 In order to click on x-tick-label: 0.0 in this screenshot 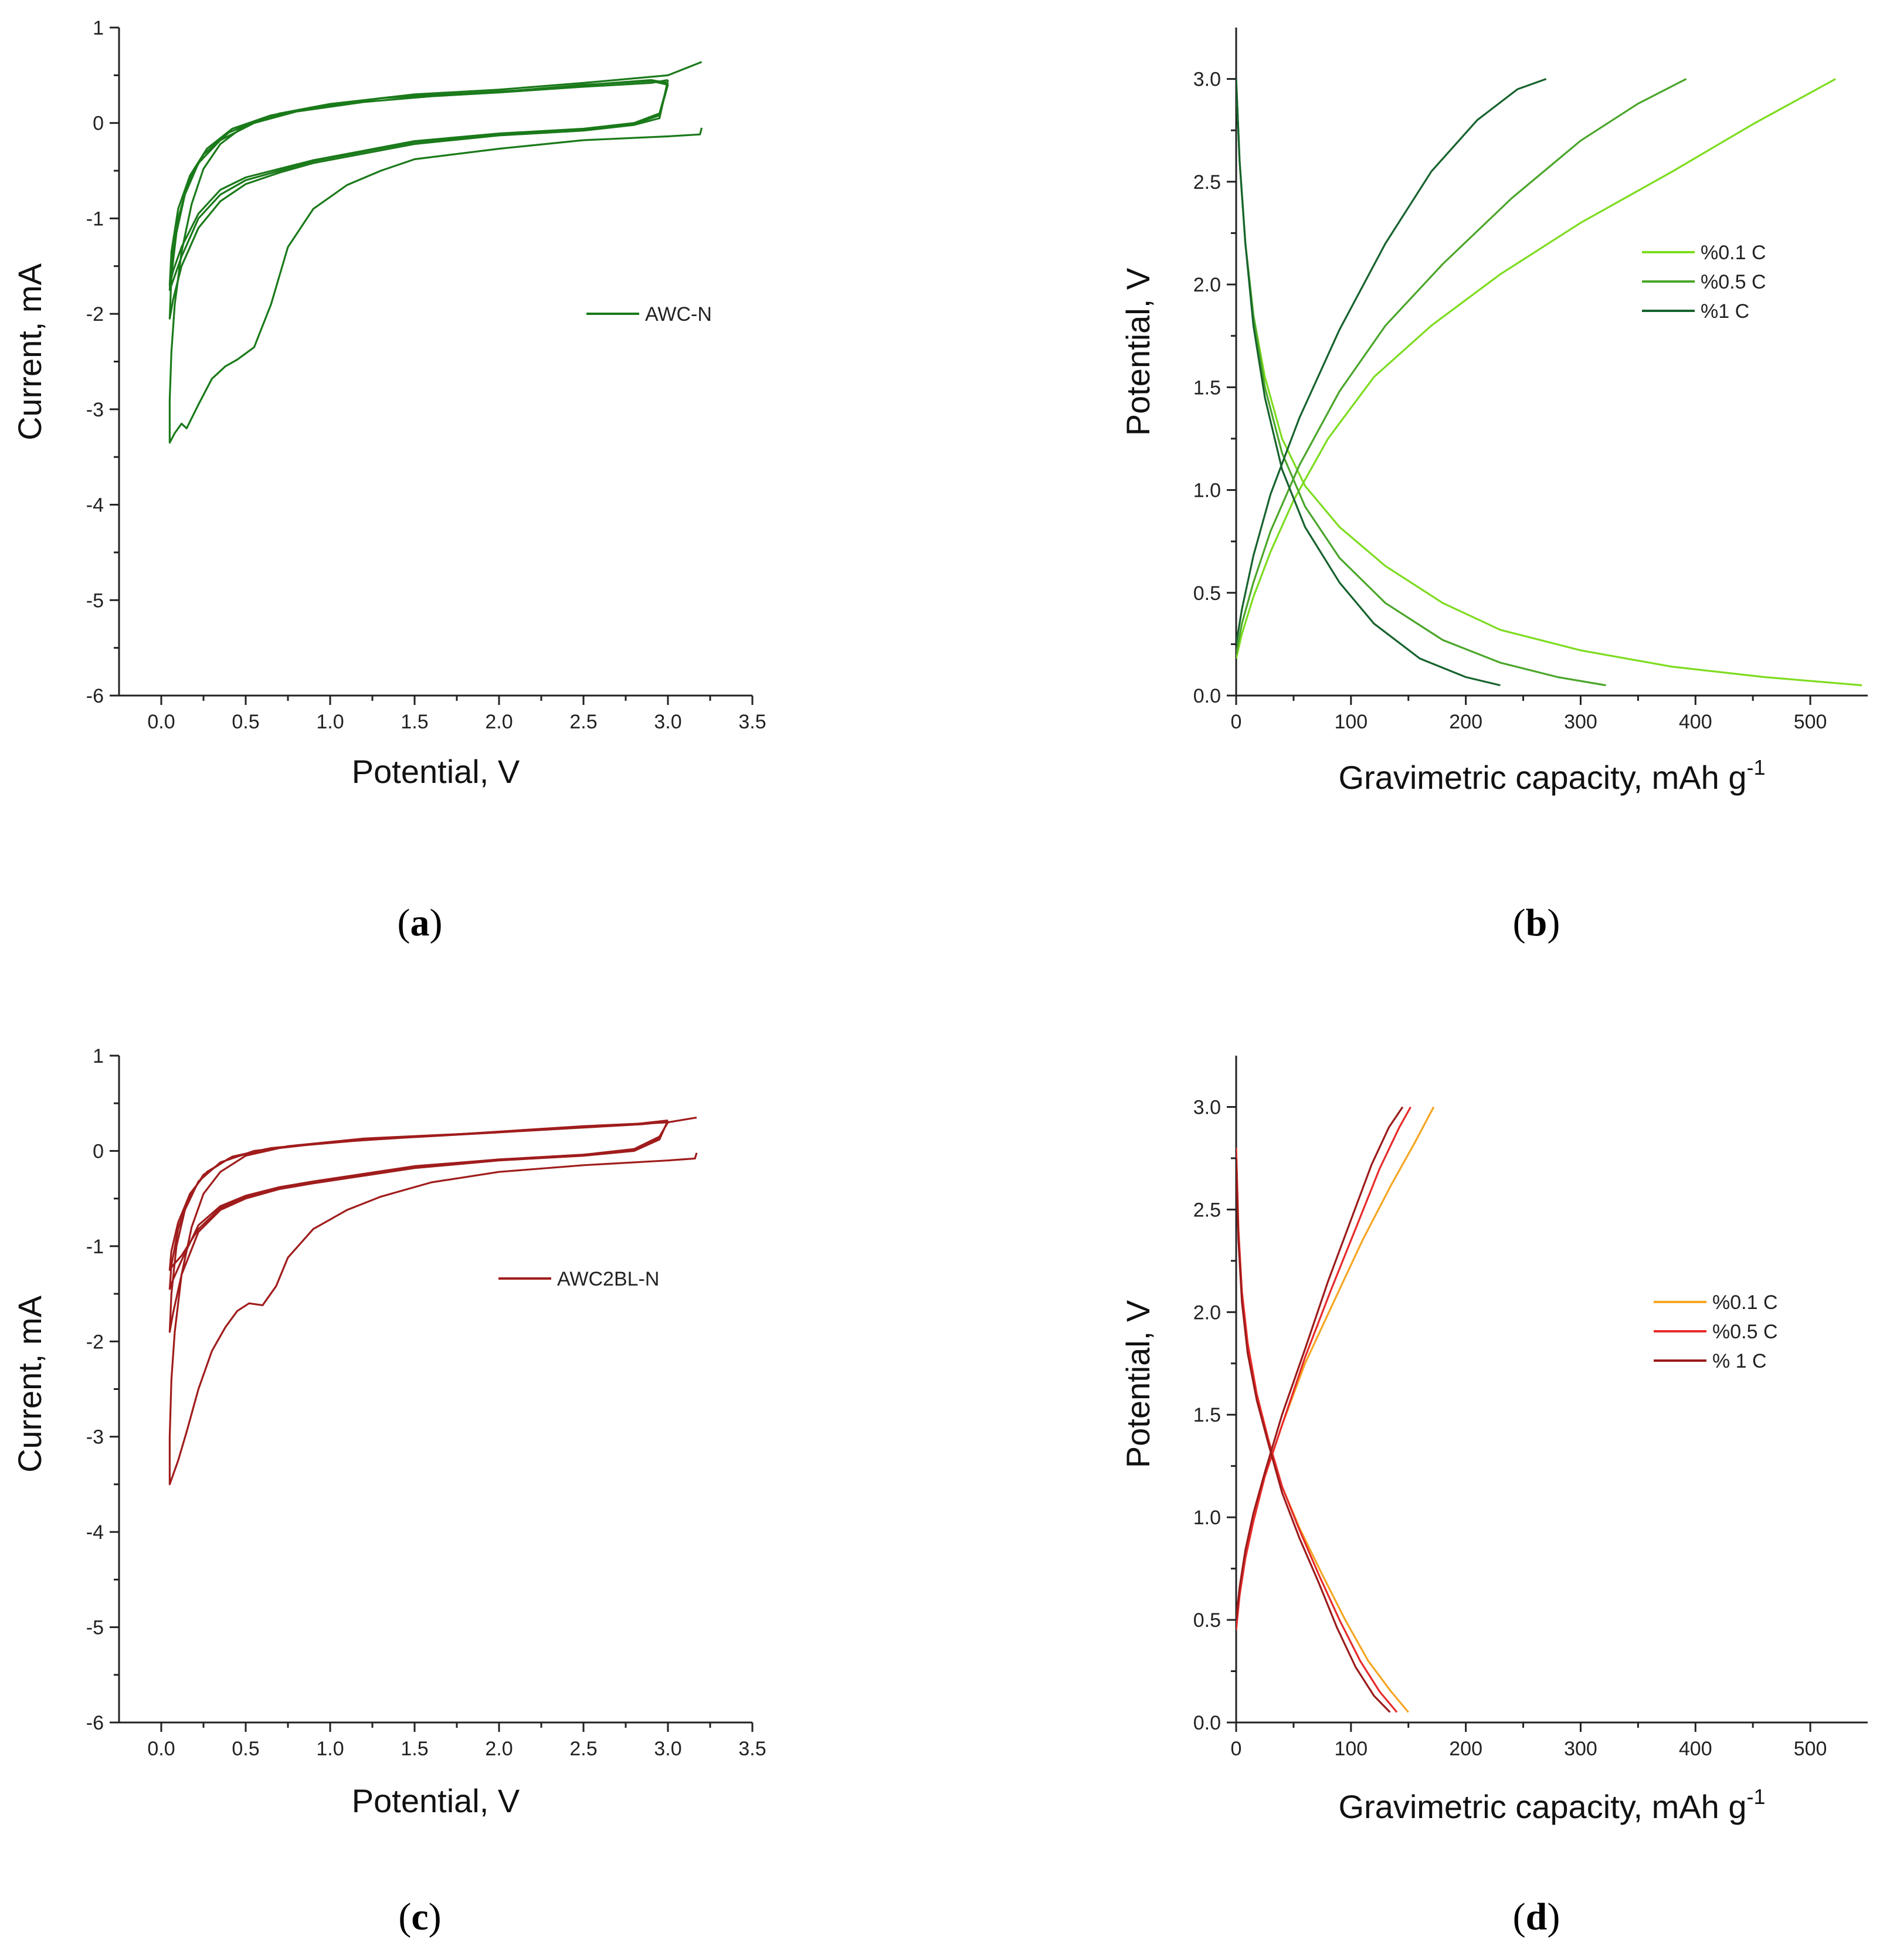, I will do `click(161, 1749)`.